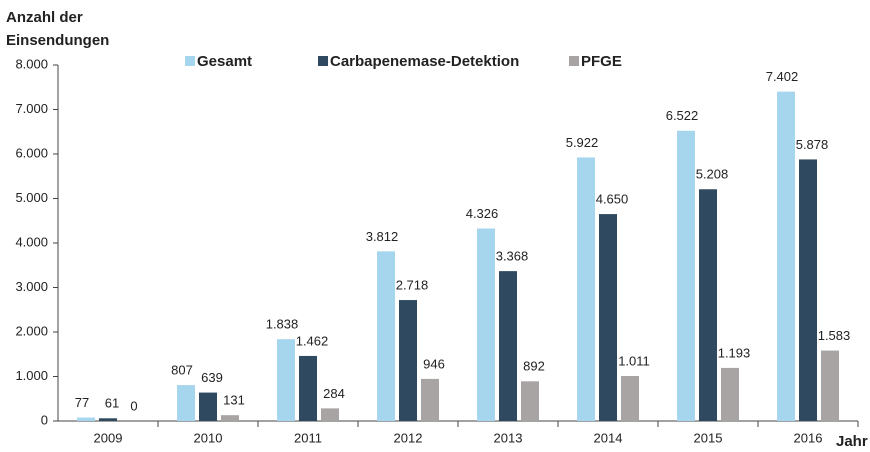  I want to click on value-label: 3.812, so click(382, 236).